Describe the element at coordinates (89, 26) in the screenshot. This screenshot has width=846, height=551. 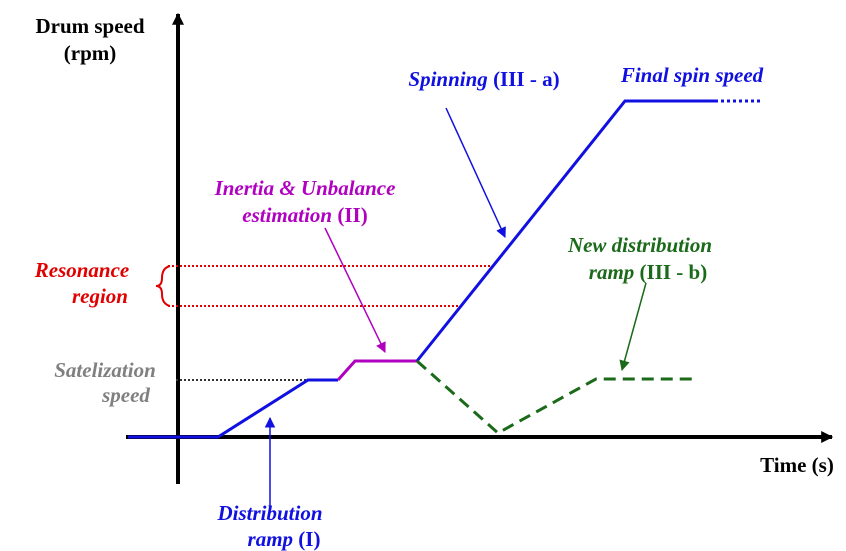
I see `y-label: Drum speed` at that location.